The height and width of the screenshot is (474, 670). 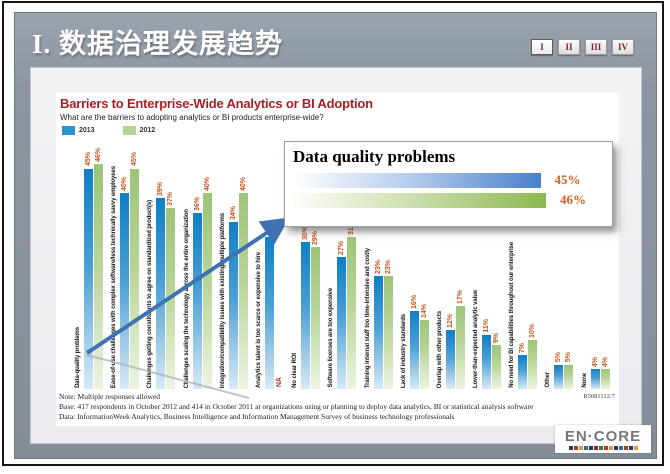 I want to click on bar-pair: 12% 17%, so click(x=455, y=339).